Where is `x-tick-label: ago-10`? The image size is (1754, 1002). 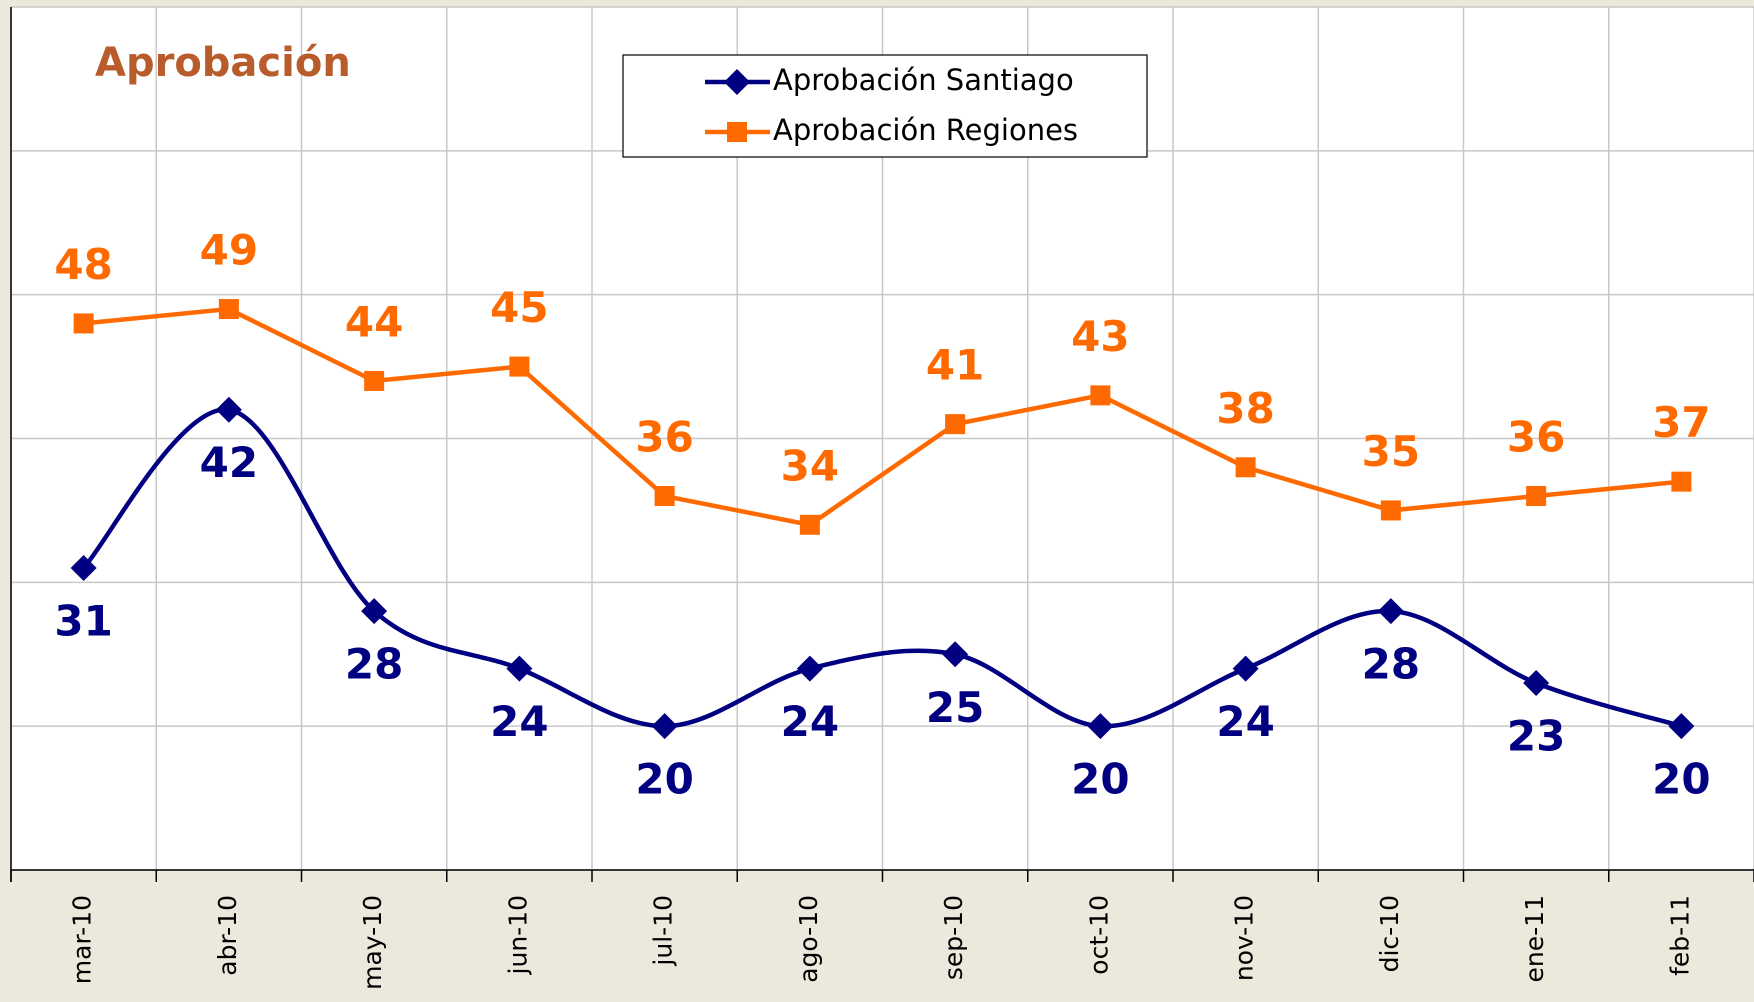
x-tick-label: ago-10 is located at coordinates (808, 939).